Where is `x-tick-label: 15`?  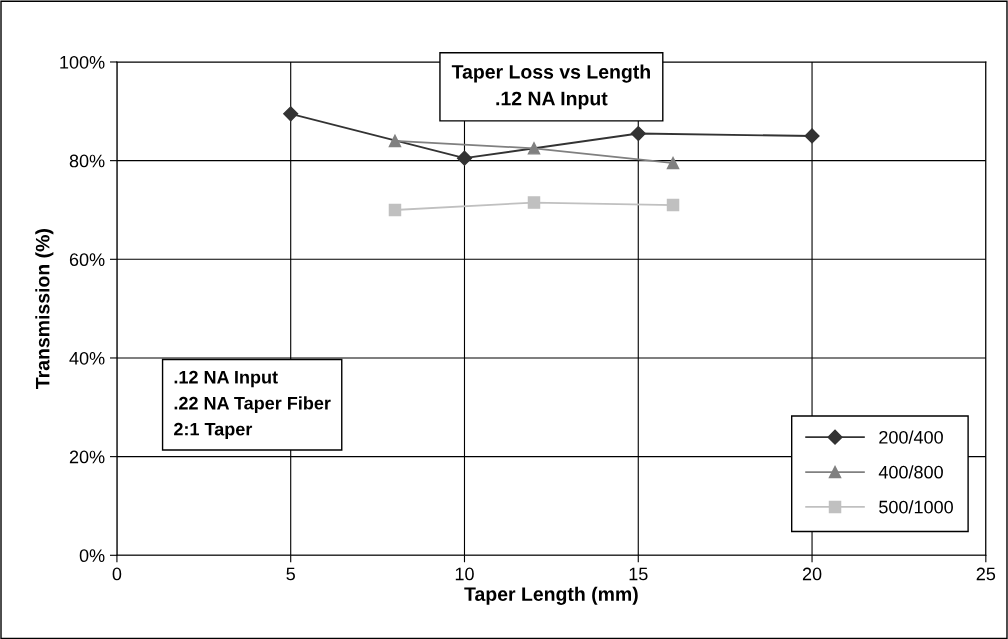 x-tick-label: 15 is located at coordinates (638, 574).